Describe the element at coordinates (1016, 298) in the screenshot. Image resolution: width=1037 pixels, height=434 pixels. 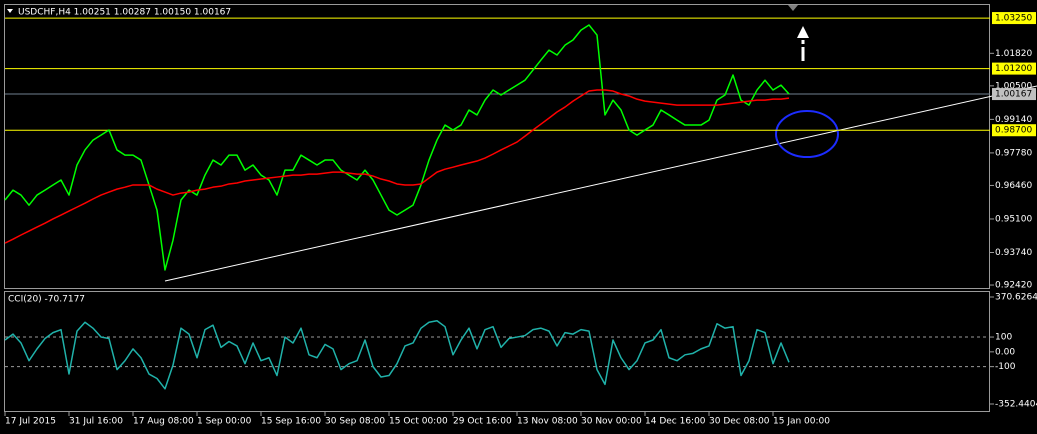
I see `y-tick-label: 370.6264` at that location.